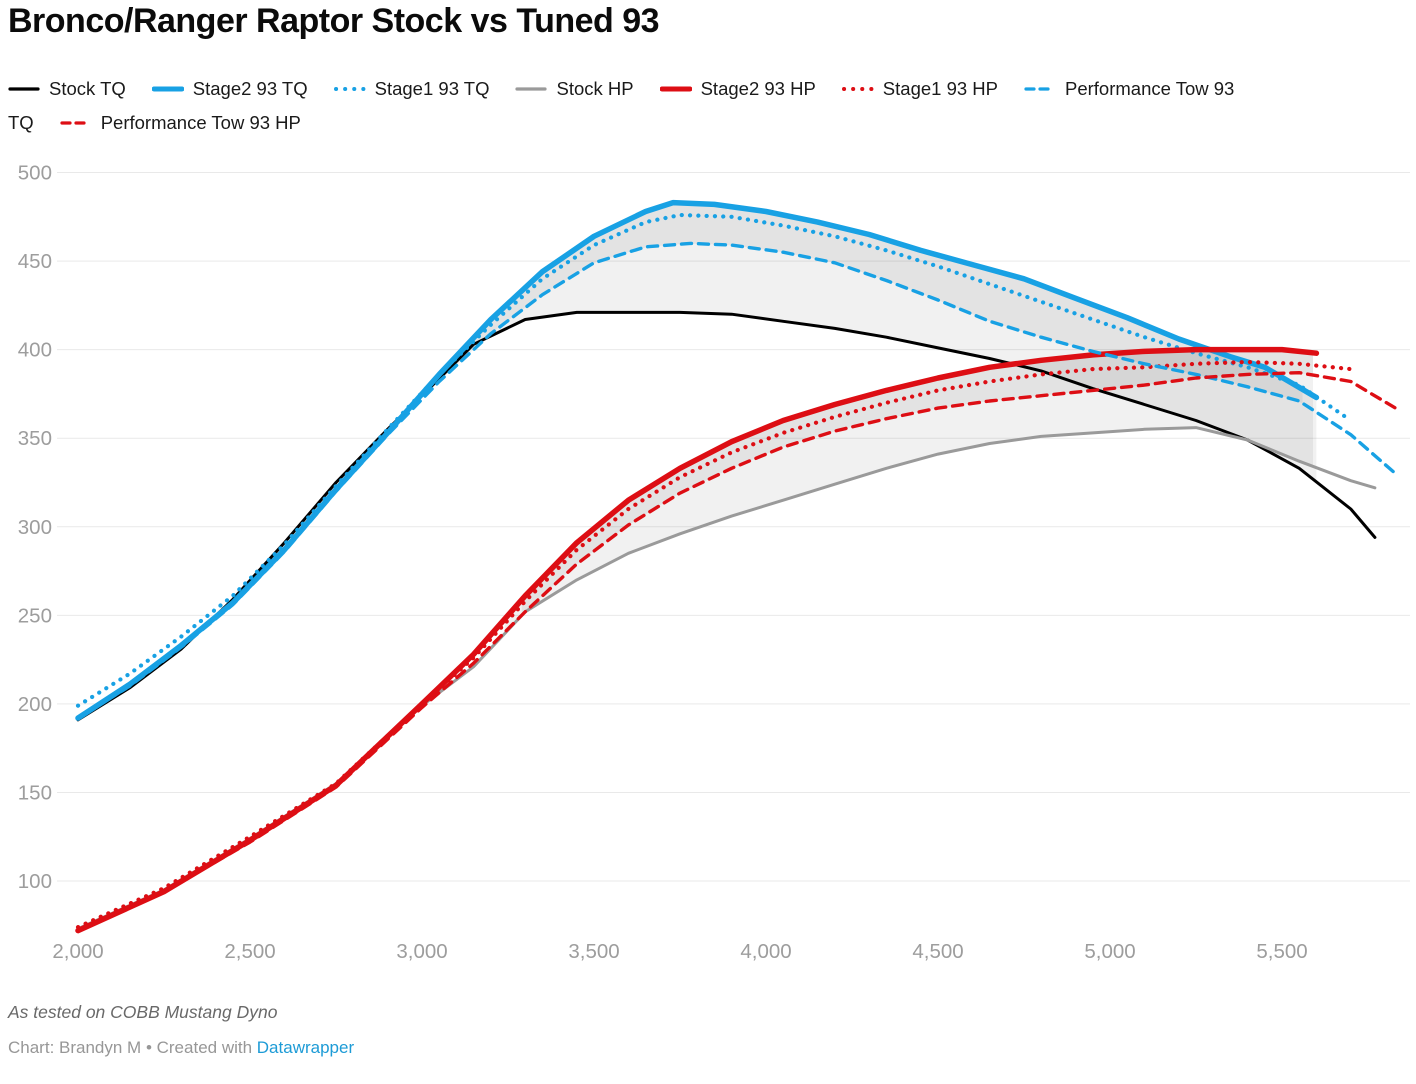  I want to click on legend-item-label: Performance Tow 93, so click(1150, 88).